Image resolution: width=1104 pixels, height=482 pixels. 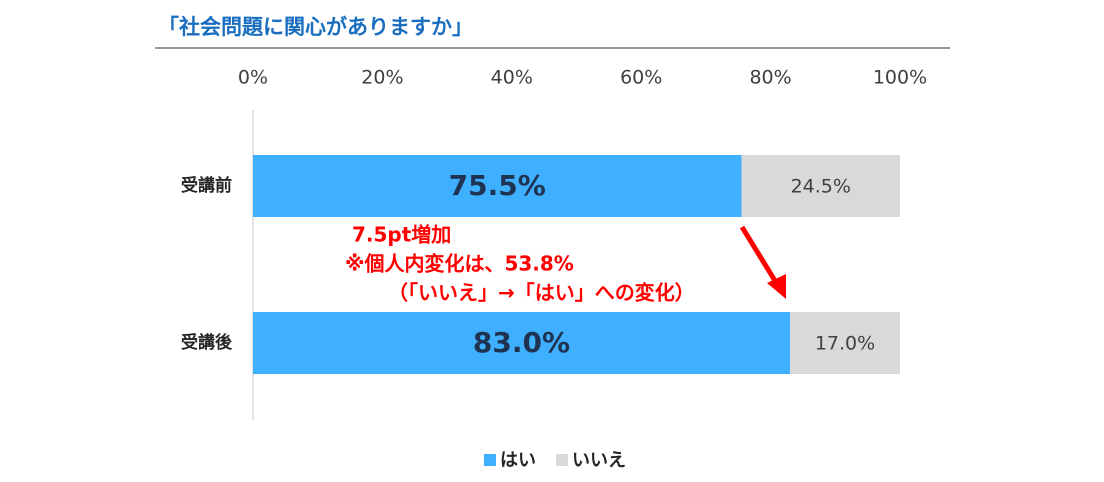 What do you see at coordinates (206, 185) in the screenshot?
I see `category-label: 受講前` at bounding box center [206, 185].